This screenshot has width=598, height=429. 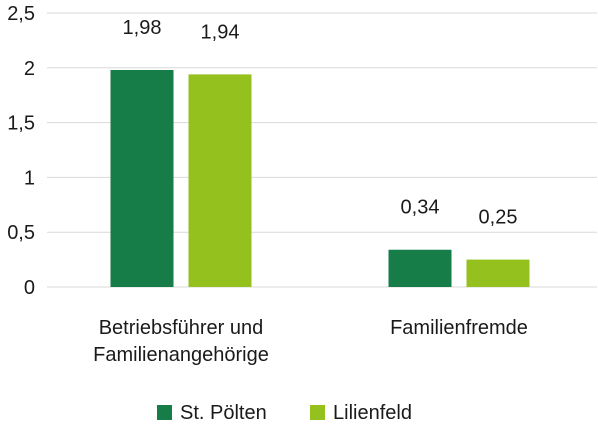 What do you see at coordinates (29, 288) in the screenshot?
I see `y-tick-label: 0` at bounding box center [29, 288].